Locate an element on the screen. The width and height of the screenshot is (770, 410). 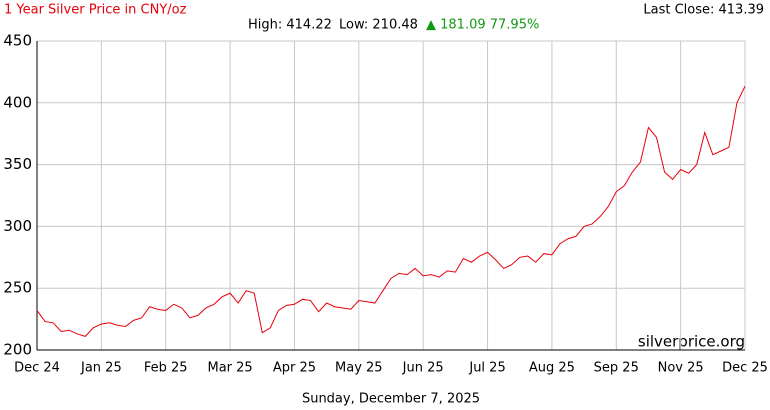
y-tick-label: 400 is located at coordinates (17, 102).